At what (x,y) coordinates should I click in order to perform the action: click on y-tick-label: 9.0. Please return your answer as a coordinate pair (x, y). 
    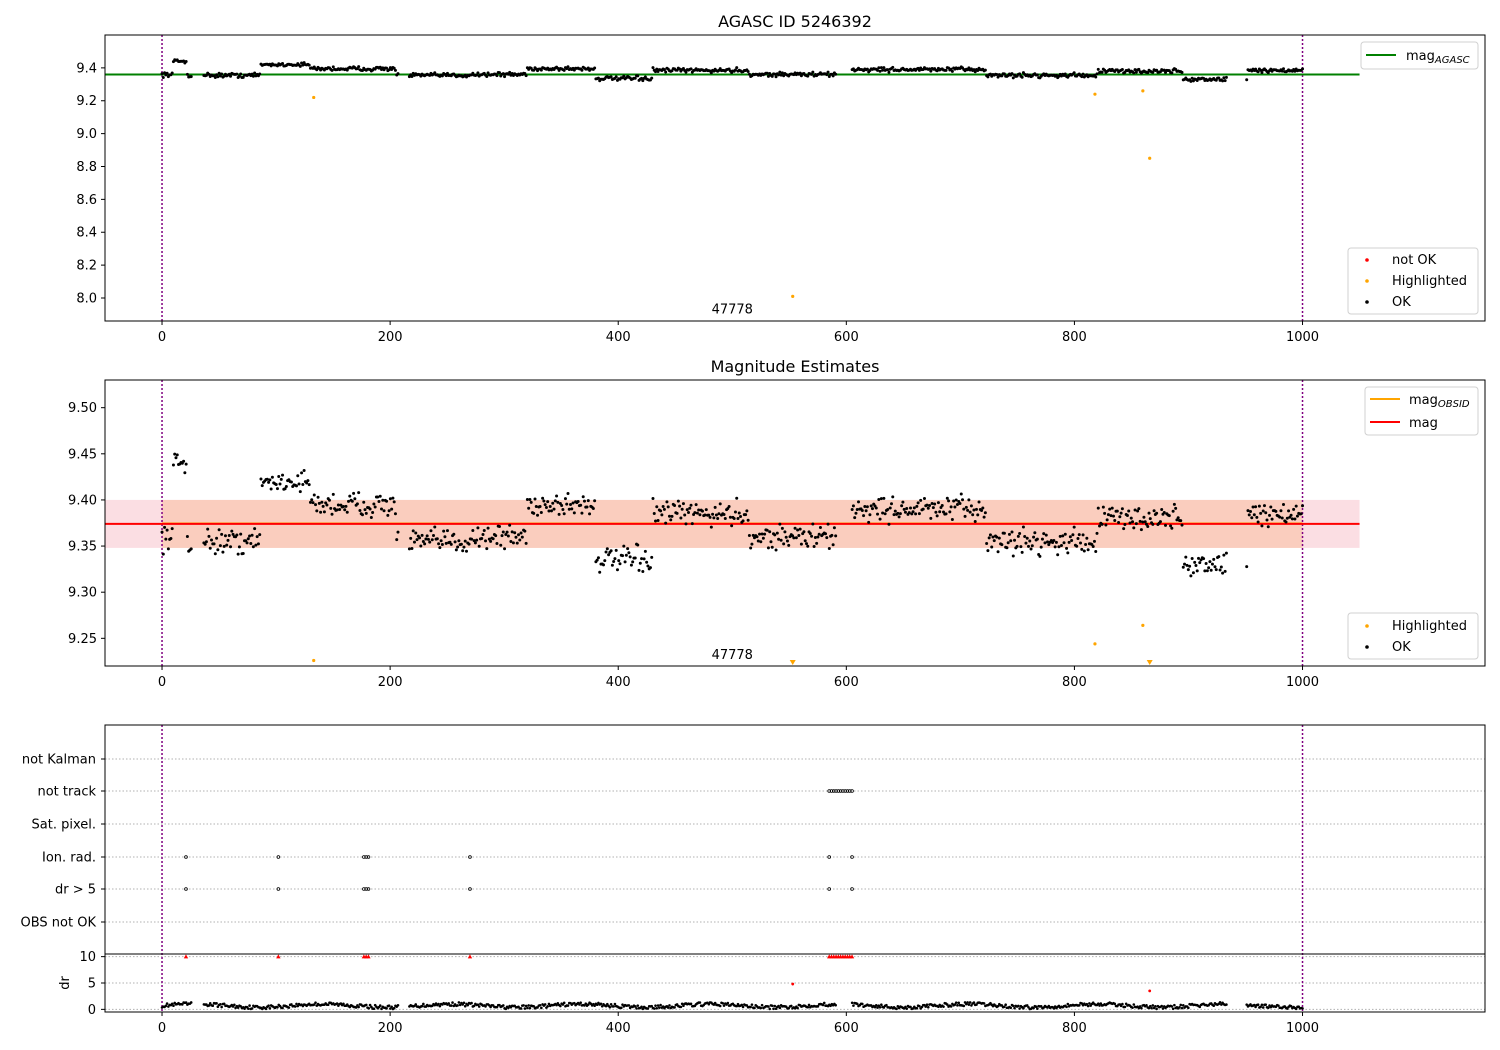
    Looking at the image, I should click on (86, 134).